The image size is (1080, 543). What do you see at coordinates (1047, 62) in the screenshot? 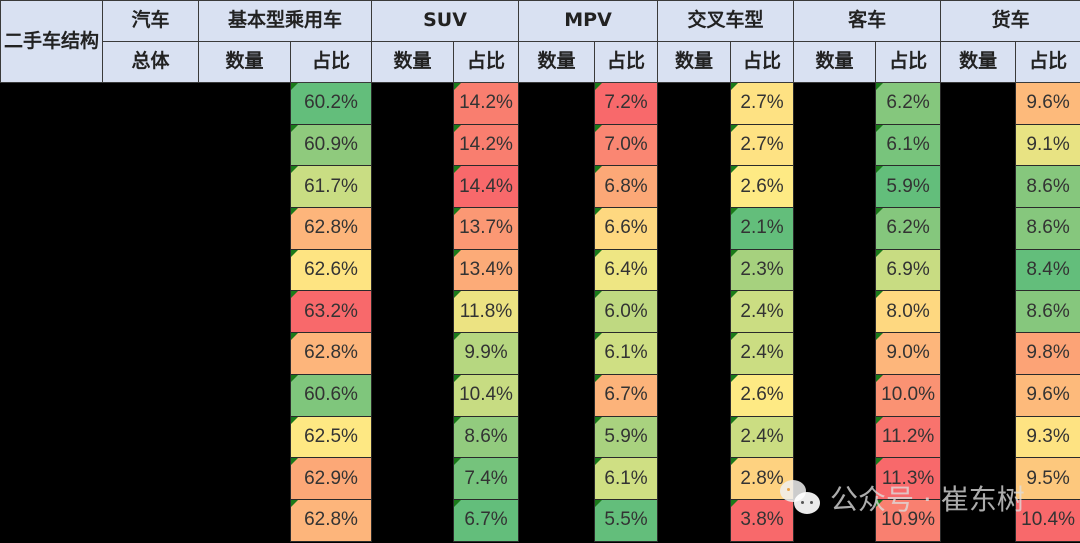
I see `subheader-ratio: 占比` at bounding box center [1047, 62].